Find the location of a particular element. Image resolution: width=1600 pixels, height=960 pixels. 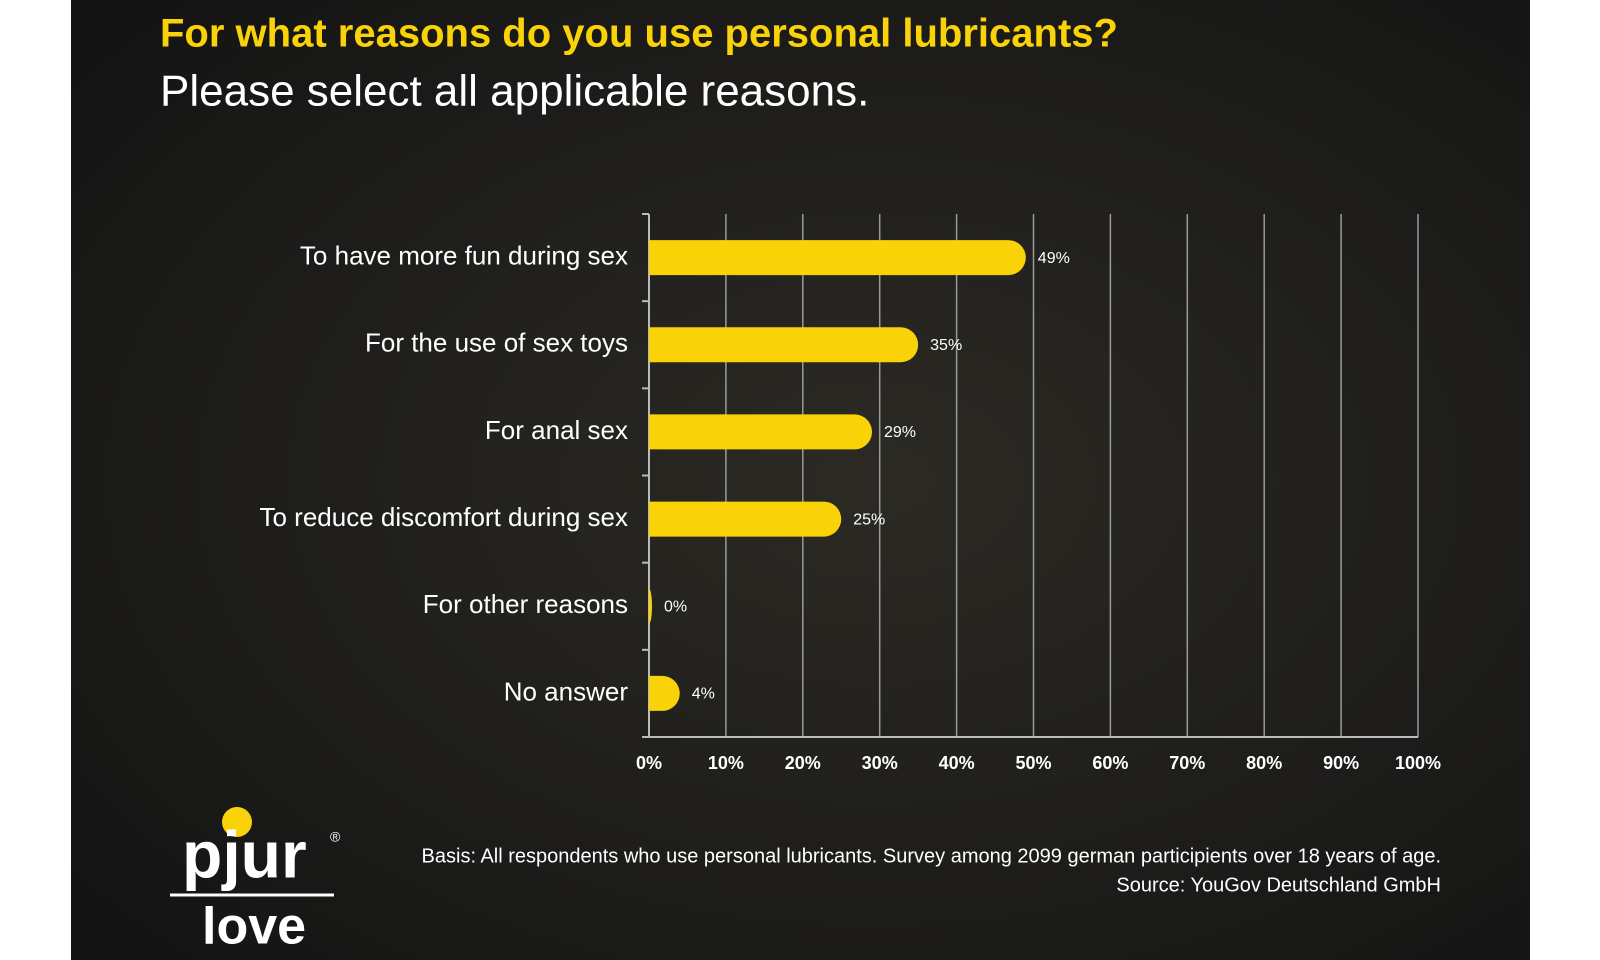

y-tick-label: For anal sex is located at coordinates (556, 430).